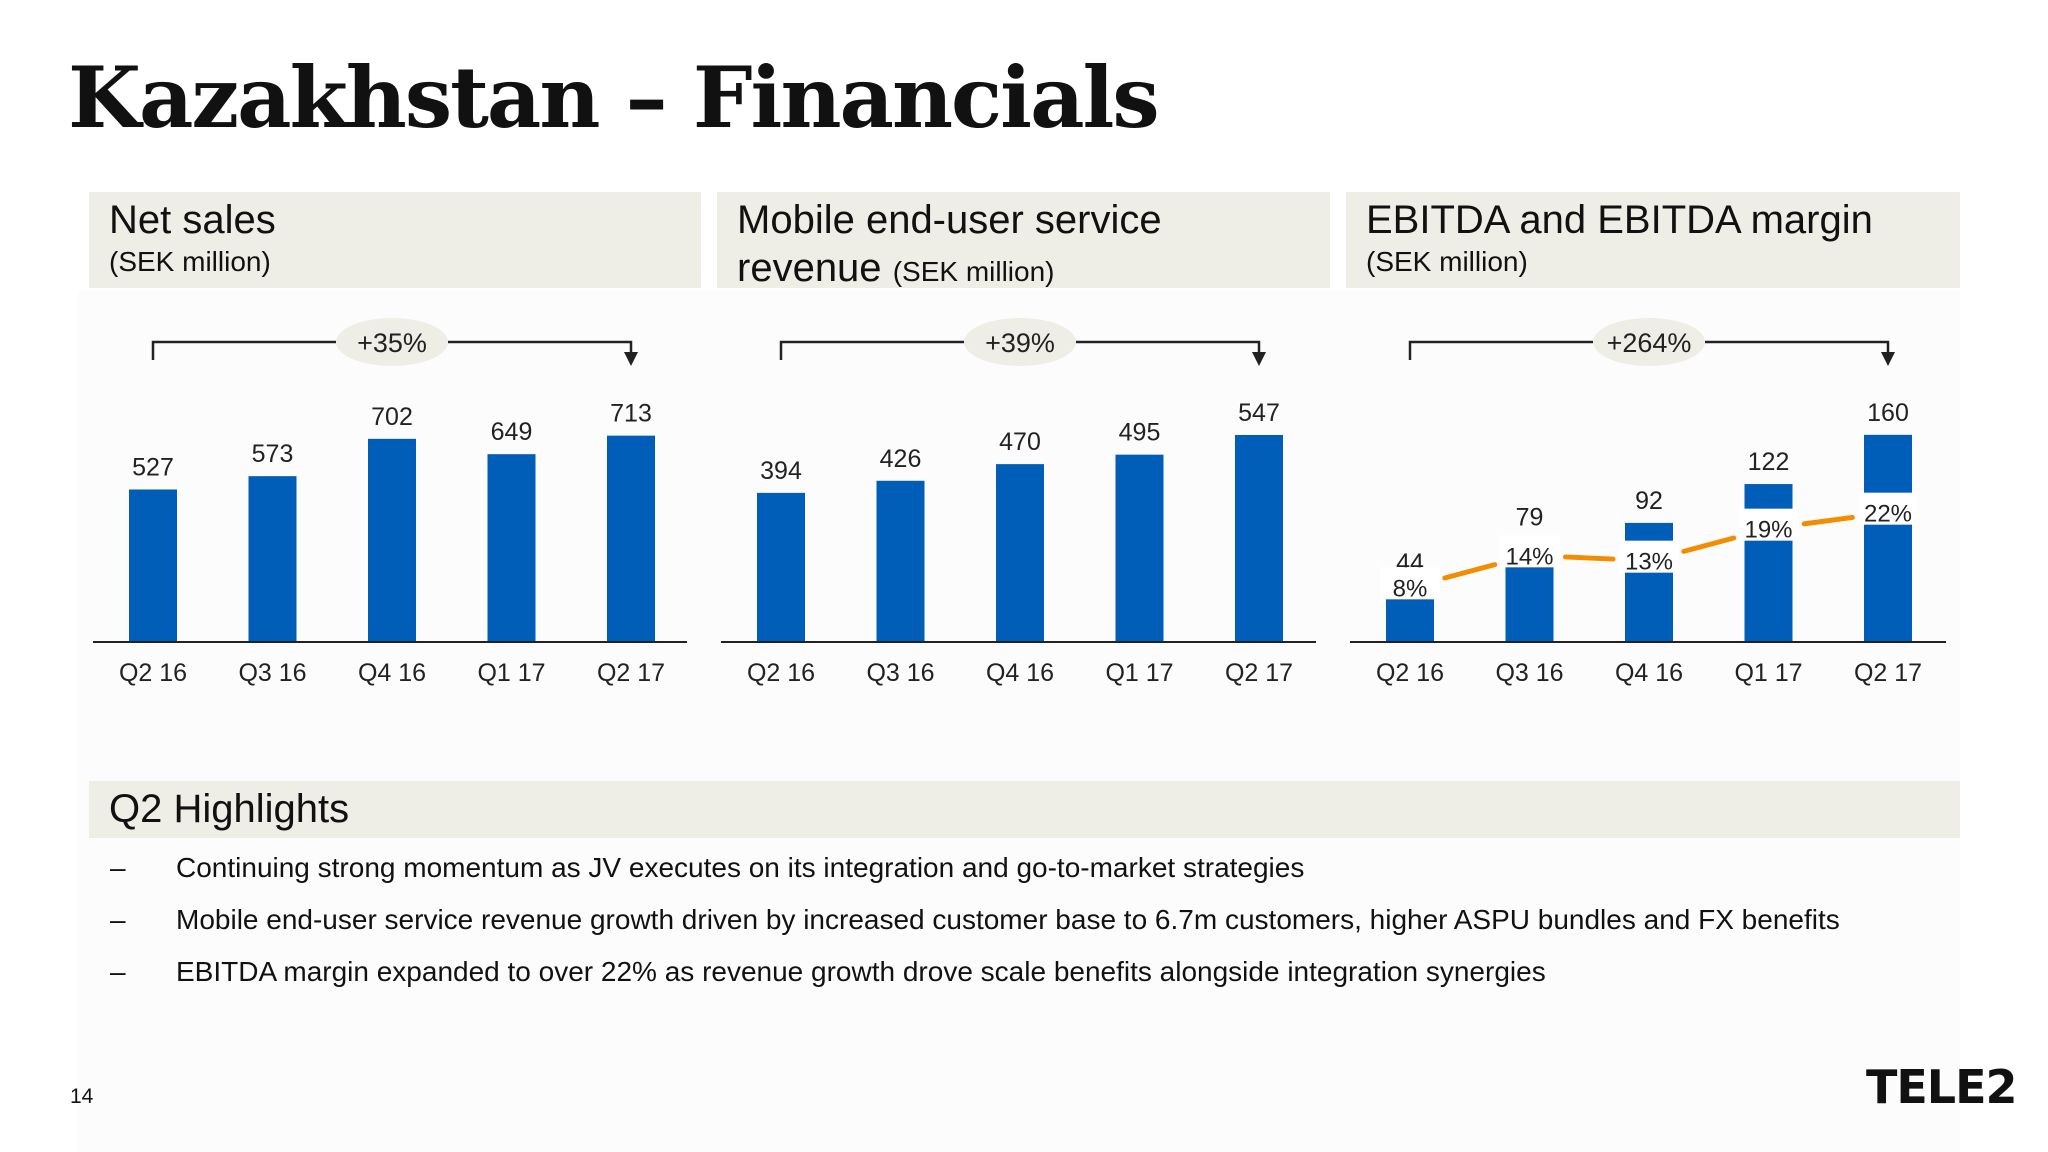  I want to click on bar-value-label: 79, so click(1530, 518).